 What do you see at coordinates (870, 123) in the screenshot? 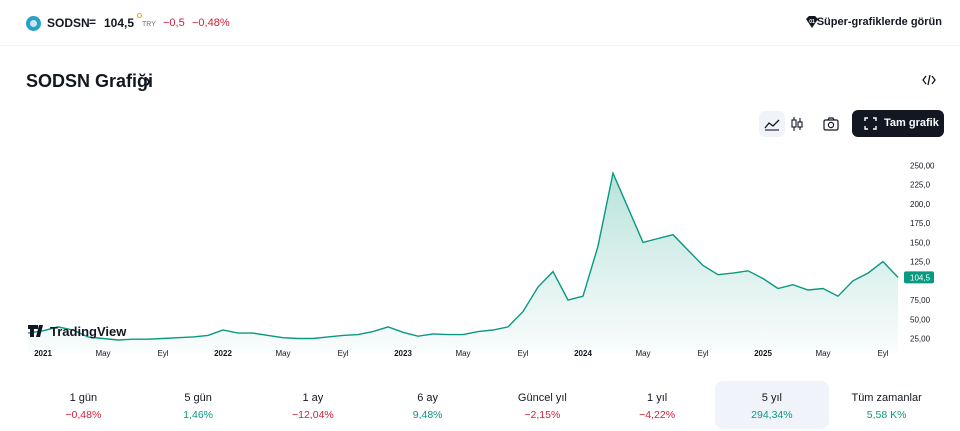
I see `fullscreen-icon` at bounding box center [870, 123].